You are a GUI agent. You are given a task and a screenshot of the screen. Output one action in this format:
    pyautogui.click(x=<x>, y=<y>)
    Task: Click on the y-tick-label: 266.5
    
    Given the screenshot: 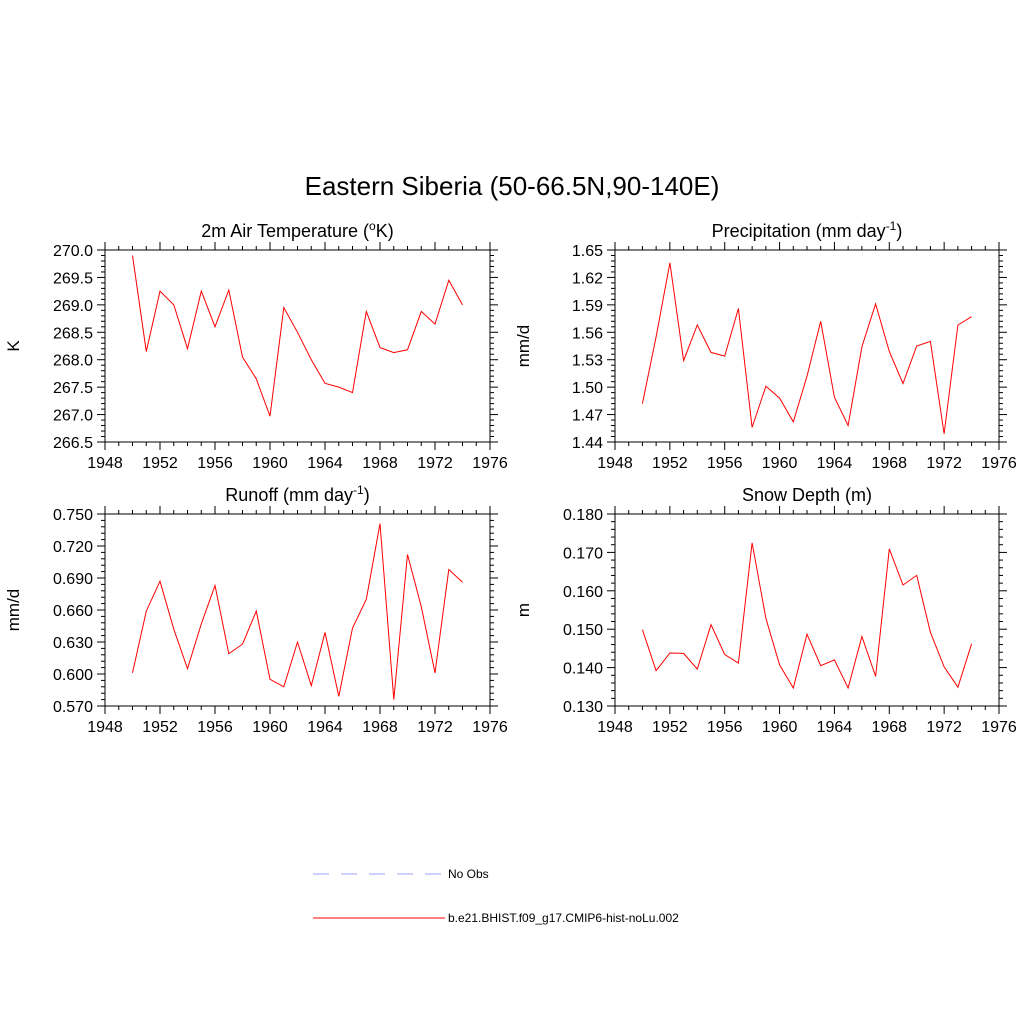 What is the action you would take?
    pyautogui.click(x=73, y=443)
    